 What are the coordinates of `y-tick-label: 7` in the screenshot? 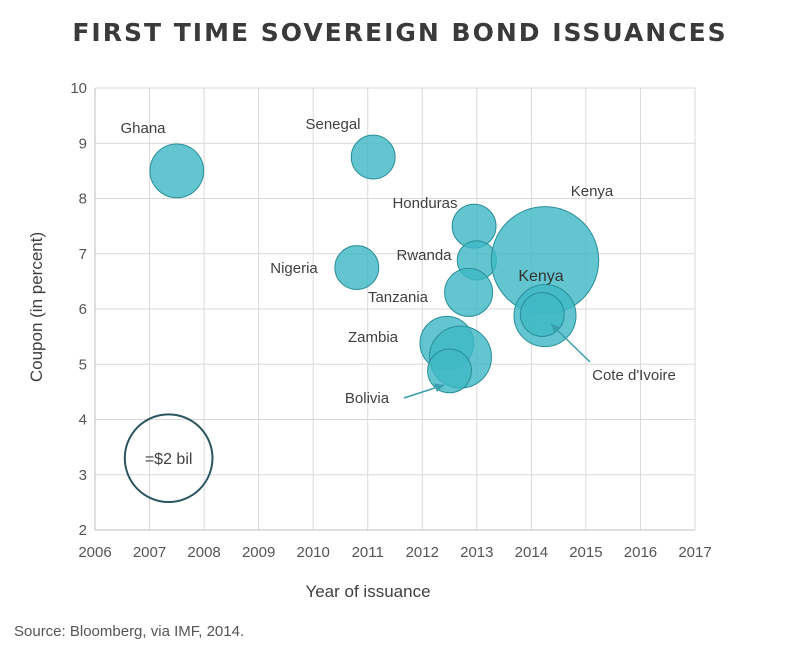 It's located at (83, 254).